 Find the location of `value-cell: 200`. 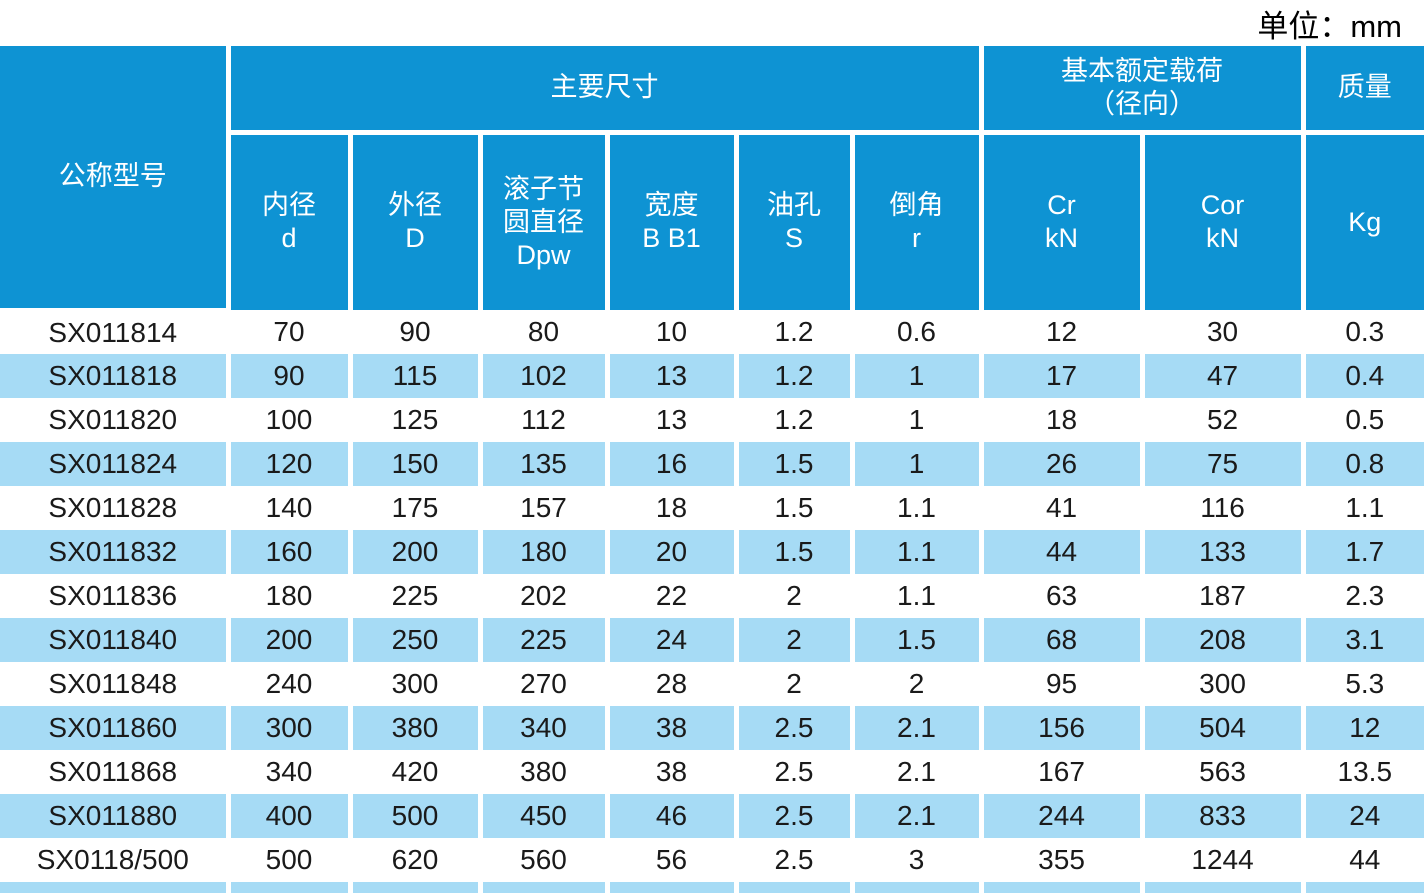

value-cell: 200 is located at coordinates (416, 552).